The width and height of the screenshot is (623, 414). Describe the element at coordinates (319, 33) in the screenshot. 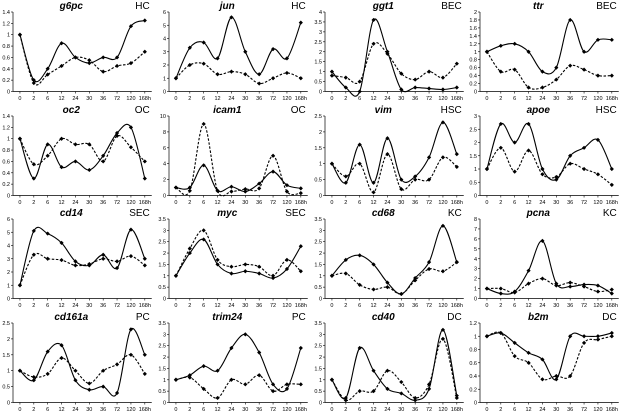

I see `y-tick-label: 3` at that location.